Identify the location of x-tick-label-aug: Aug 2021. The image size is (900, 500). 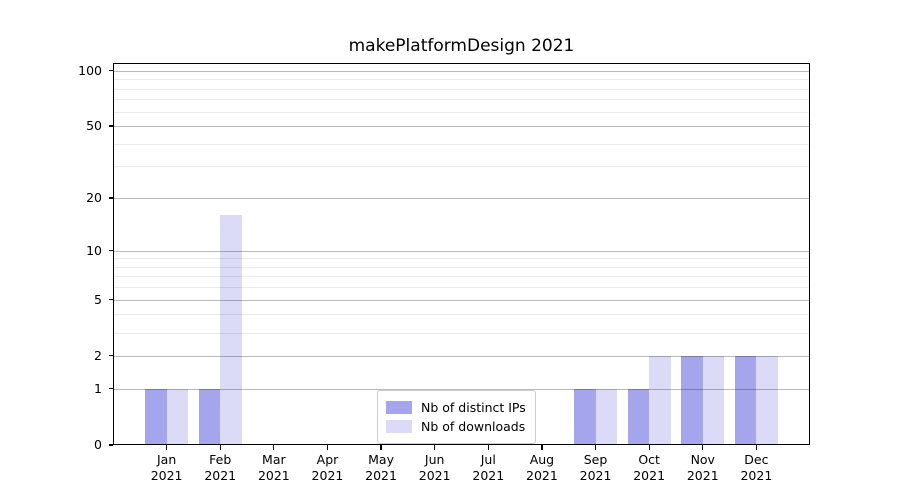
(542, 467).